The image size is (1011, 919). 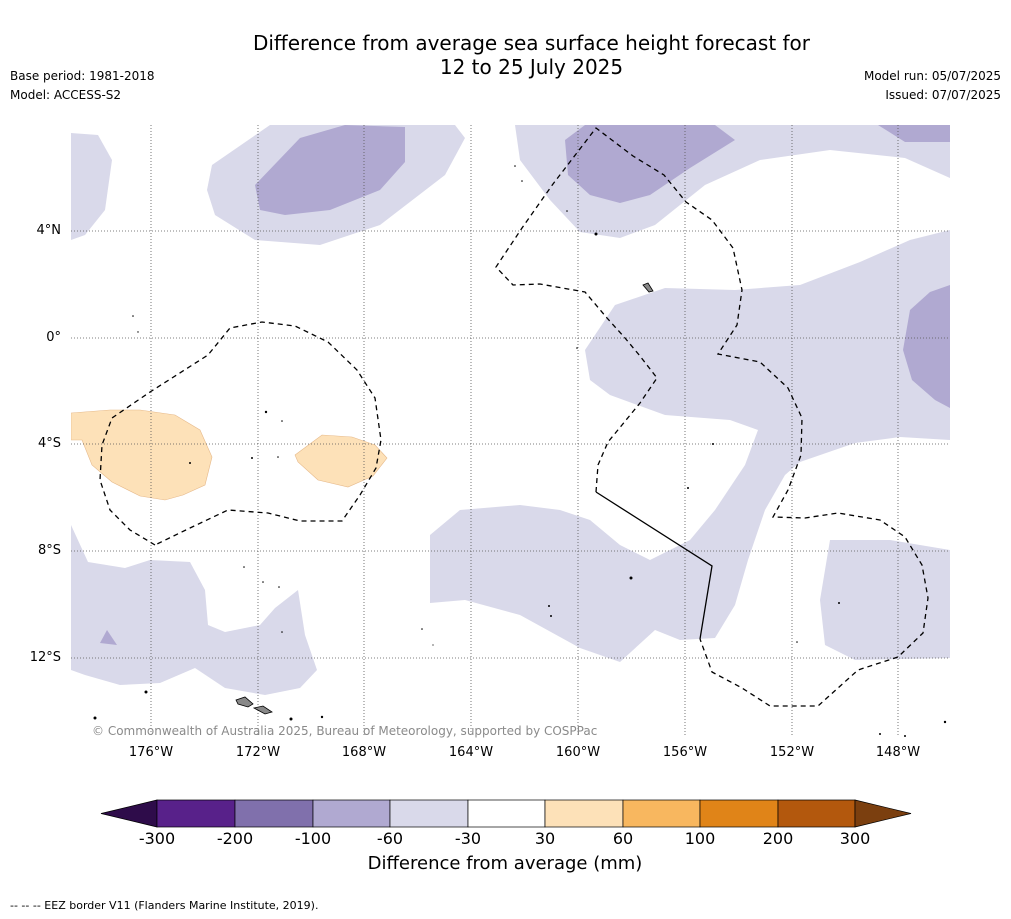 What do you see at coordinates (531, 67) in the screenshot?
I see `title-line-2: 12 to 25 July 2025` at bounding box center [531, 67].